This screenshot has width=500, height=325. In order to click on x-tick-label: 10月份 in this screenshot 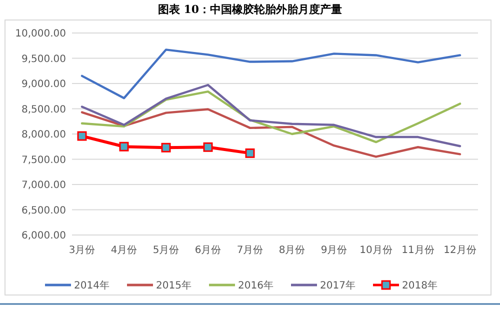, I will do `click(376, 250)`.